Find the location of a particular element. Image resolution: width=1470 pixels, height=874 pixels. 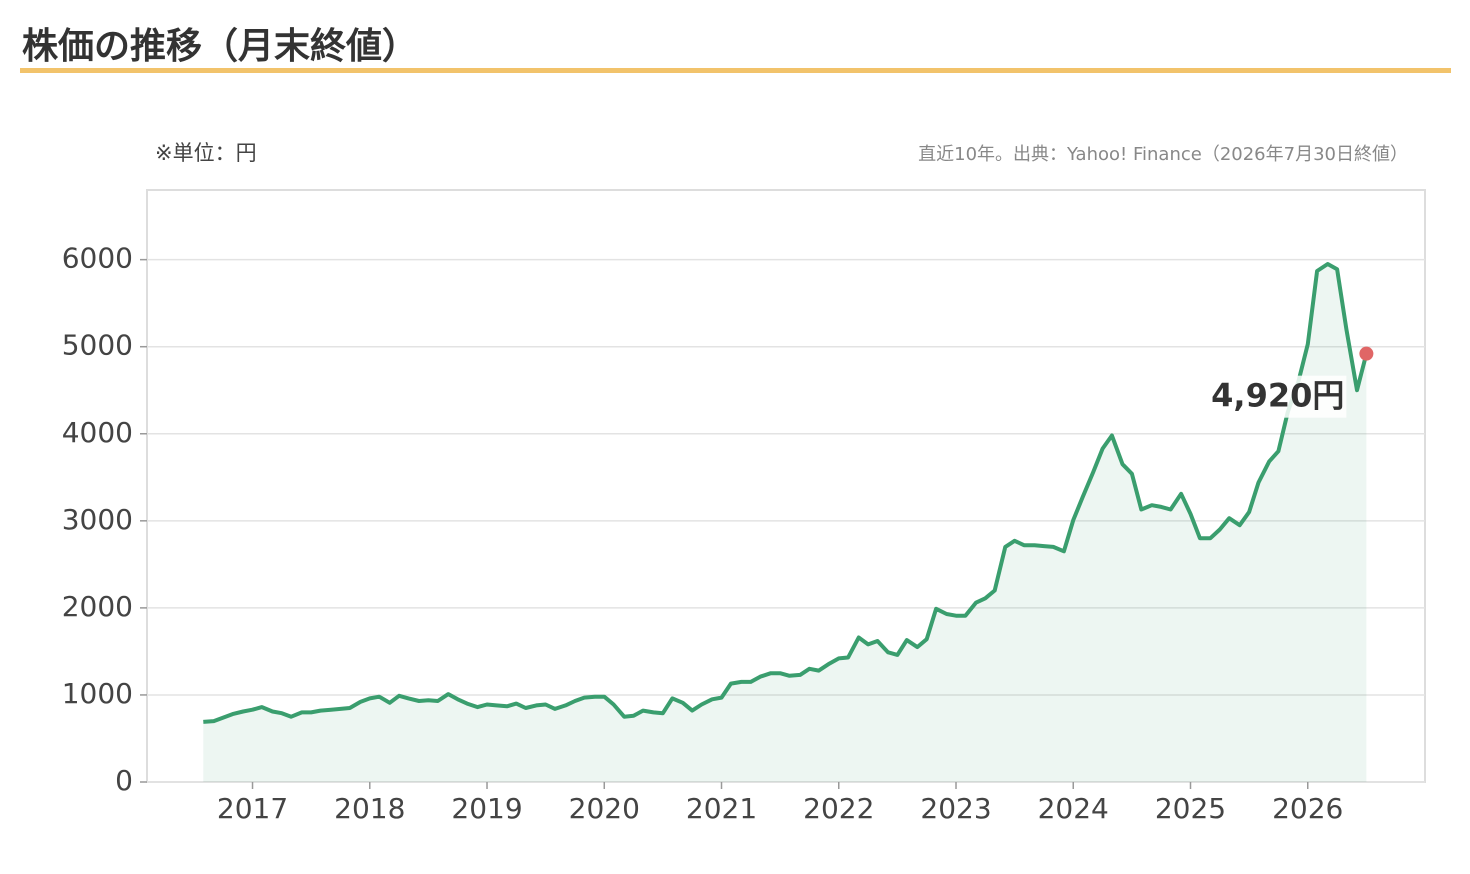

last-point is located at coordinates (1366, 353).